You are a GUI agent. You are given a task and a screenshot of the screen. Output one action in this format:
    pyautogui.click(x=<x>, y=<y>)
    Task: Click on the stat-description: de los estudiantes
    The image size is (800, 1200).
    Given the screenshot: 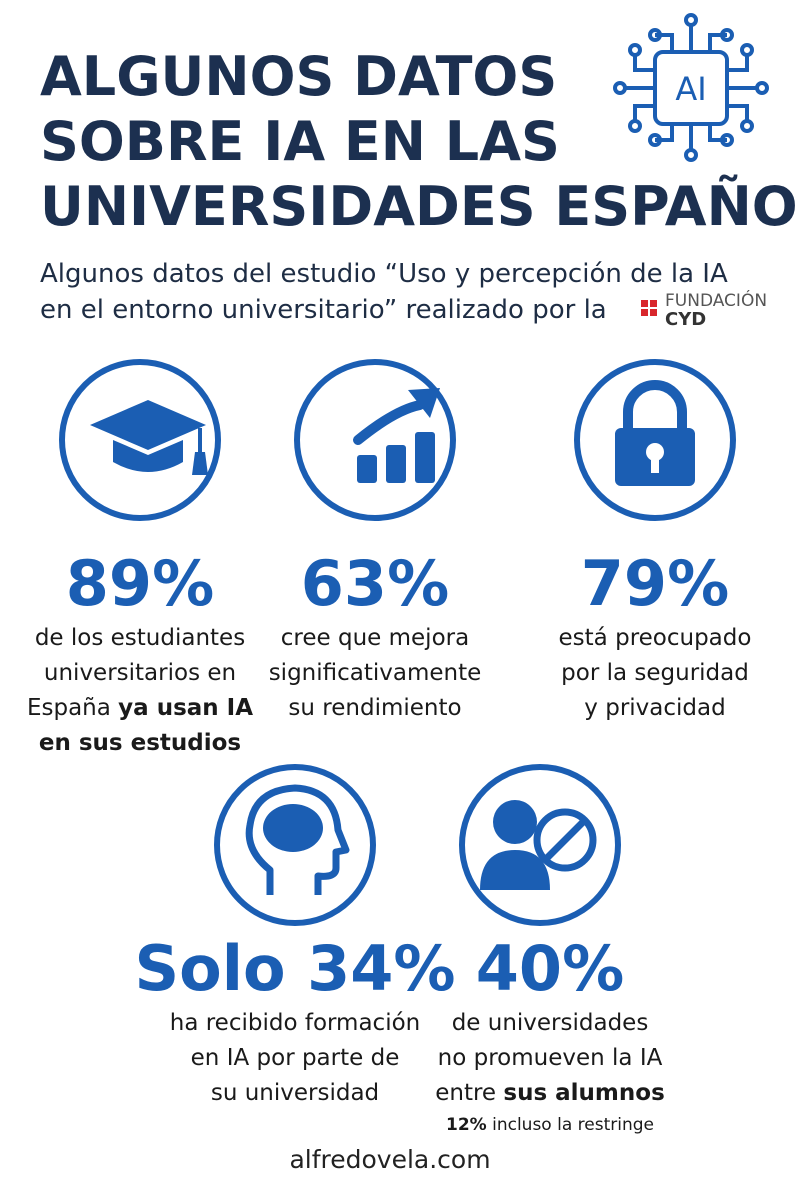 What is the action you would take?
    pyautogui.click(x=140, y=638)
    